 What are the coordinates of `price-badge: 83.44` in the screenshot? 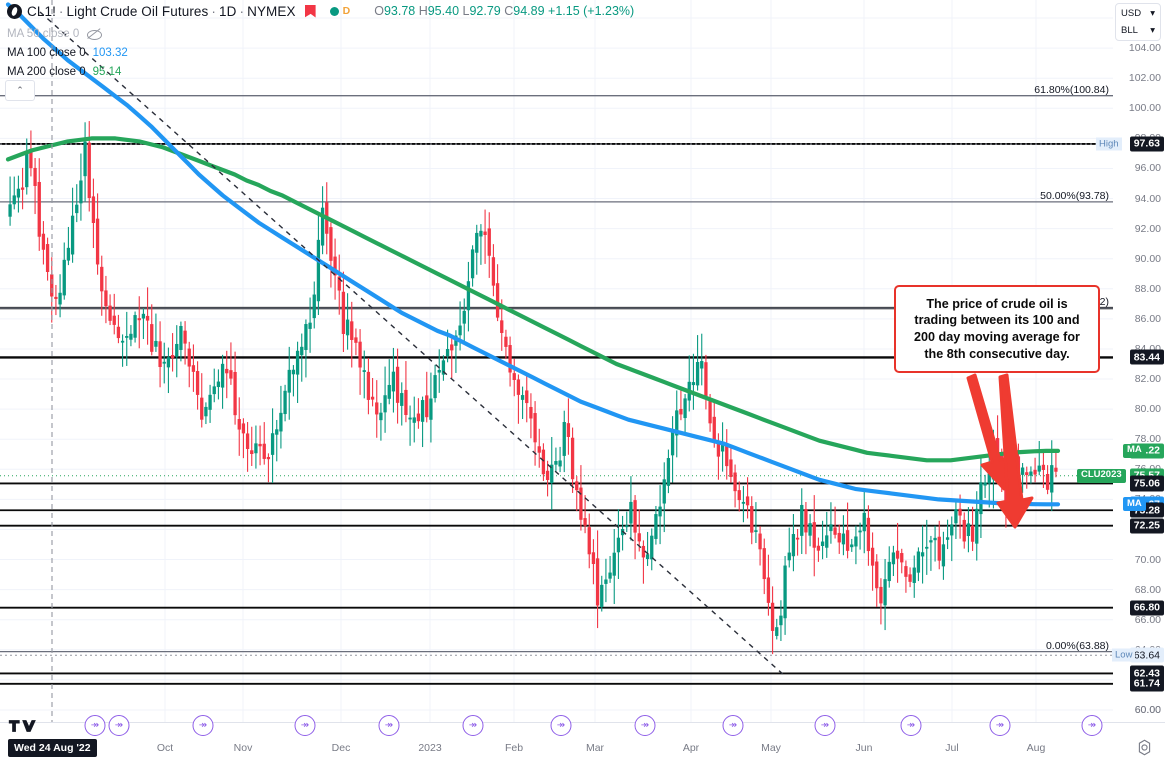 It's located at (1146, 357).